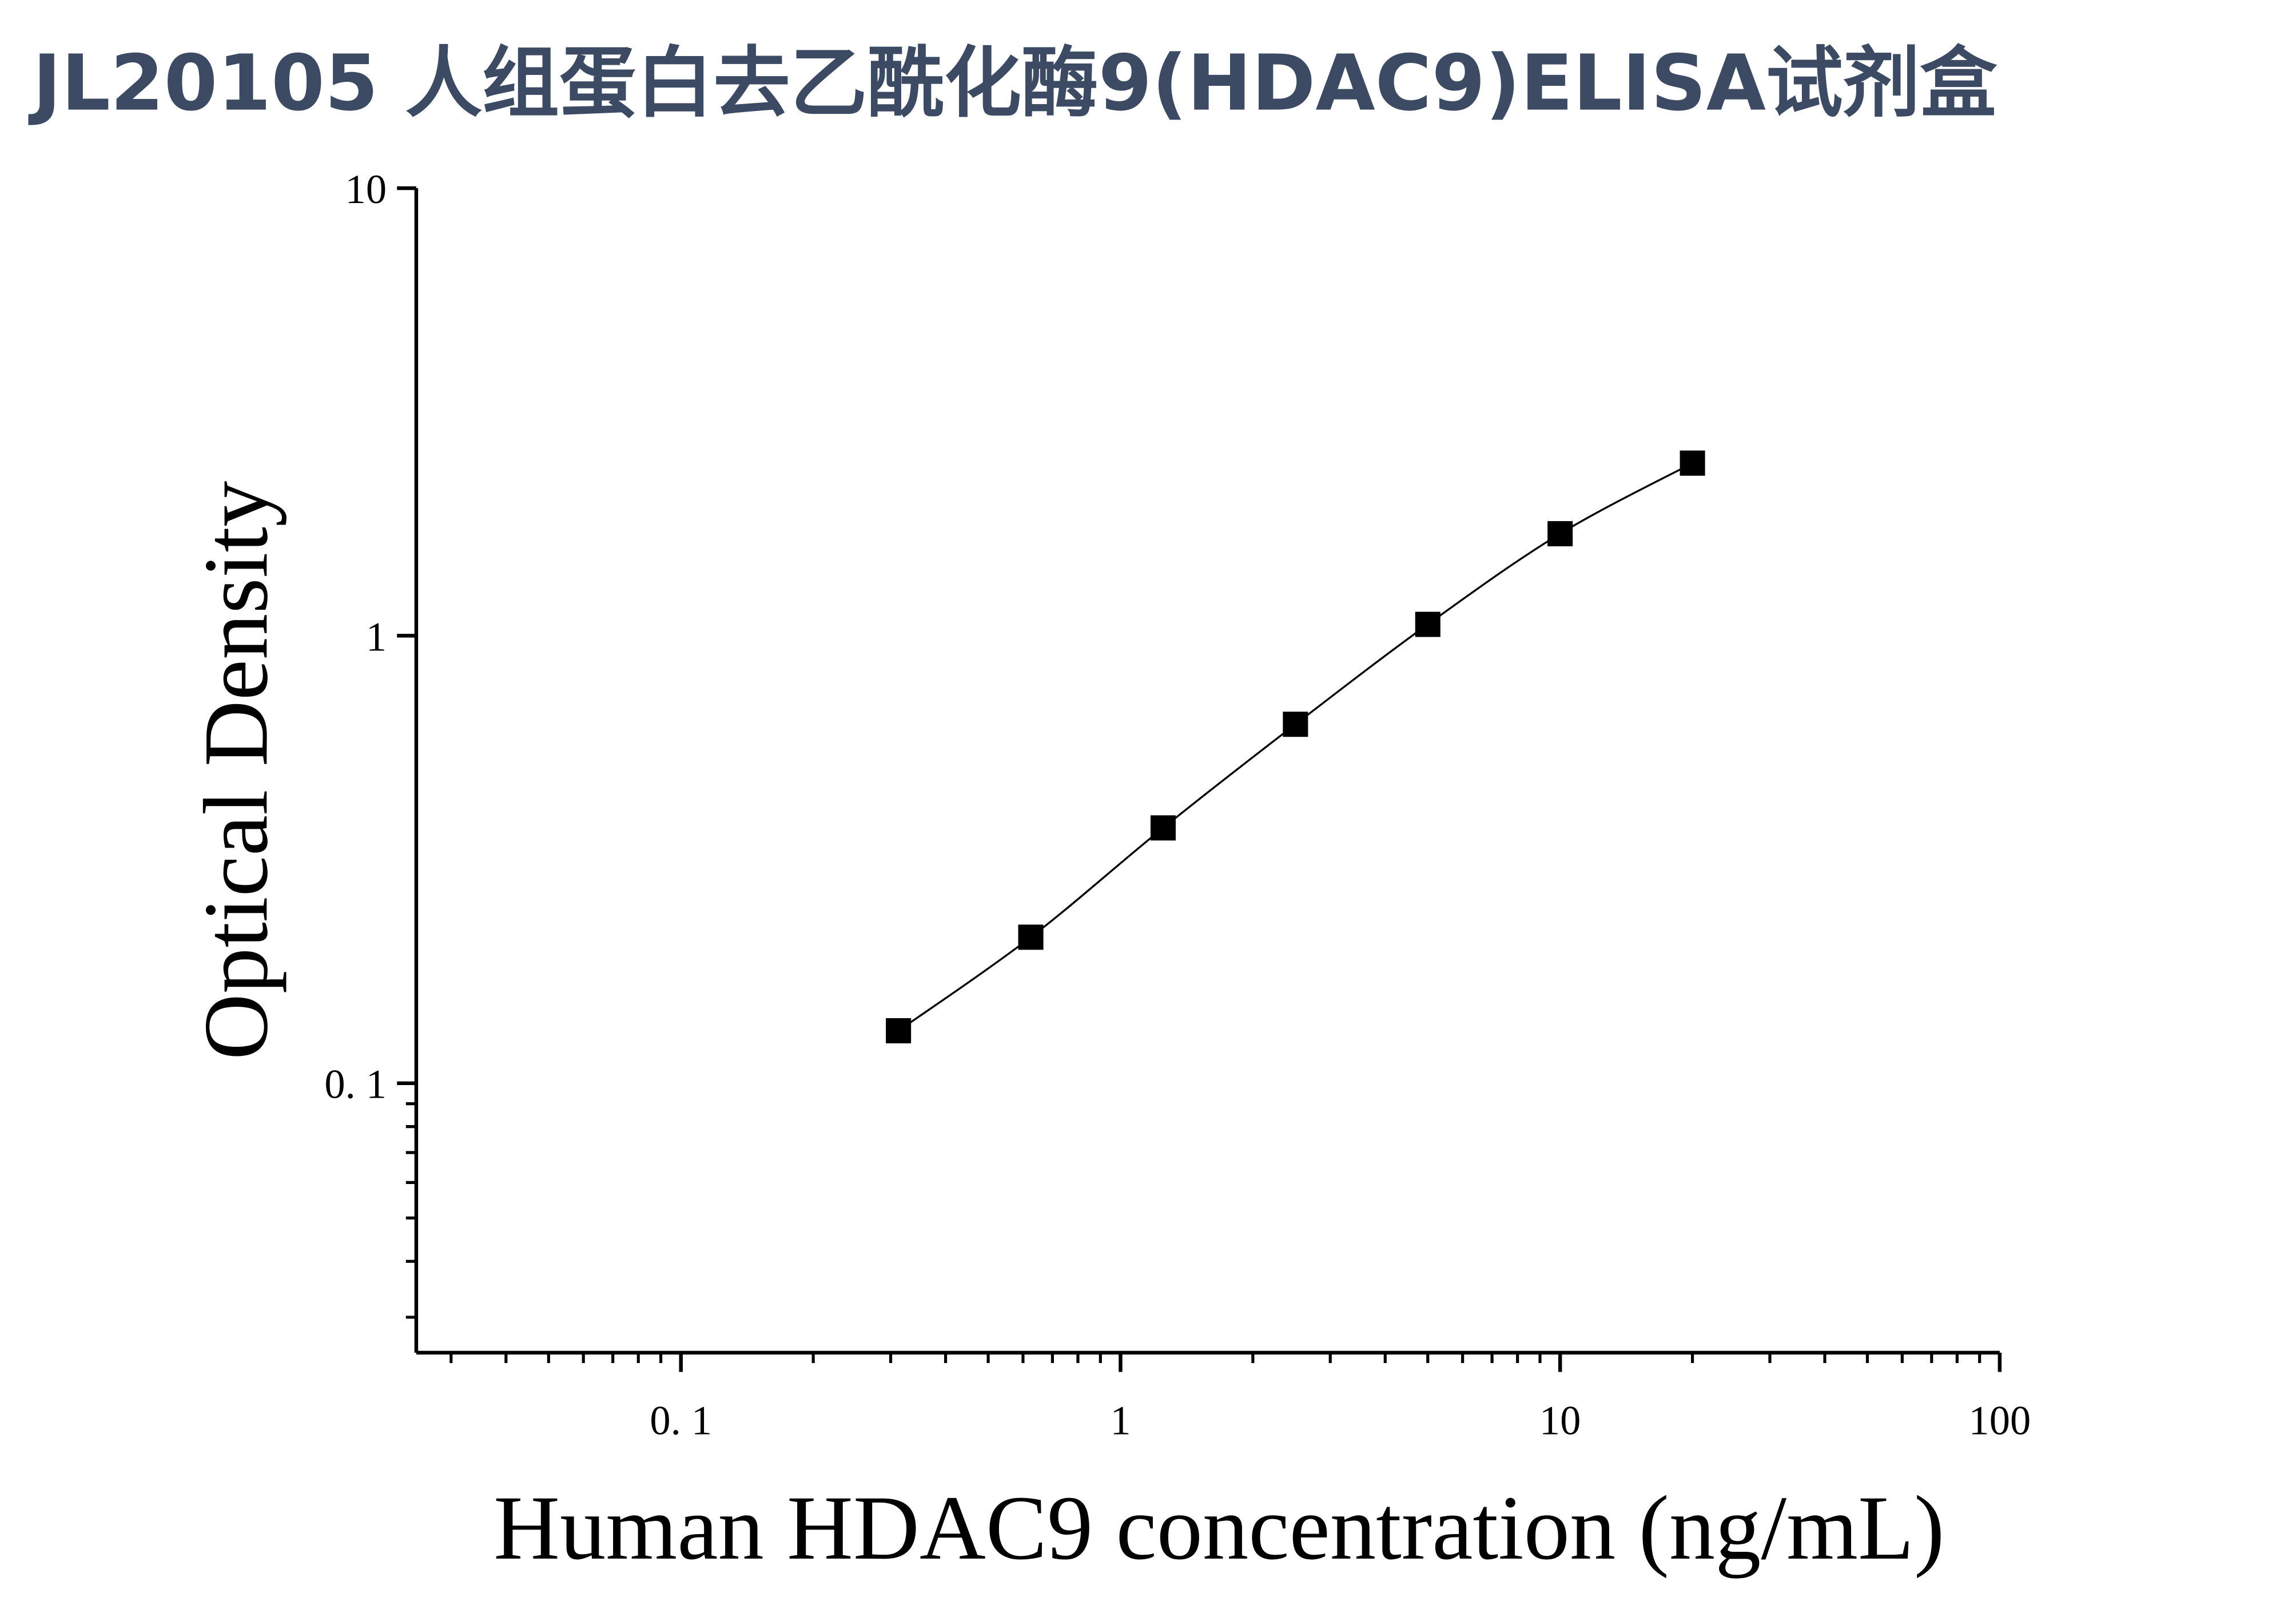 The height and width of the screenshot is (1605, 2296). I want to click on x-tick-label: 10, so click(1560, 1420).